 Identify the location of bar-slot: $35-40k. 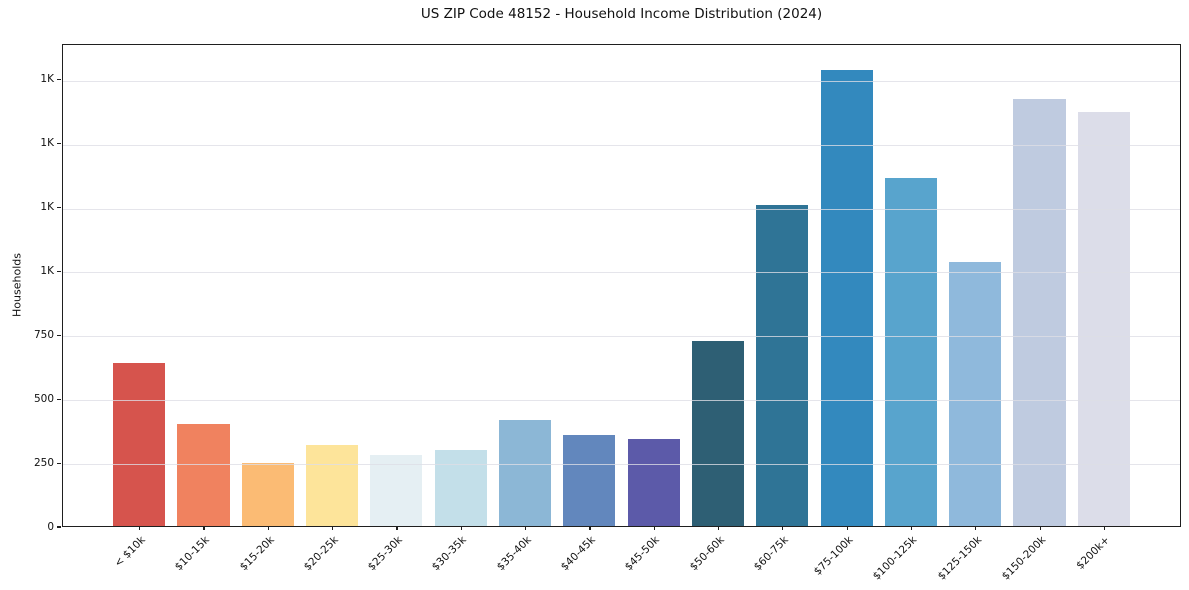
(525, 309).